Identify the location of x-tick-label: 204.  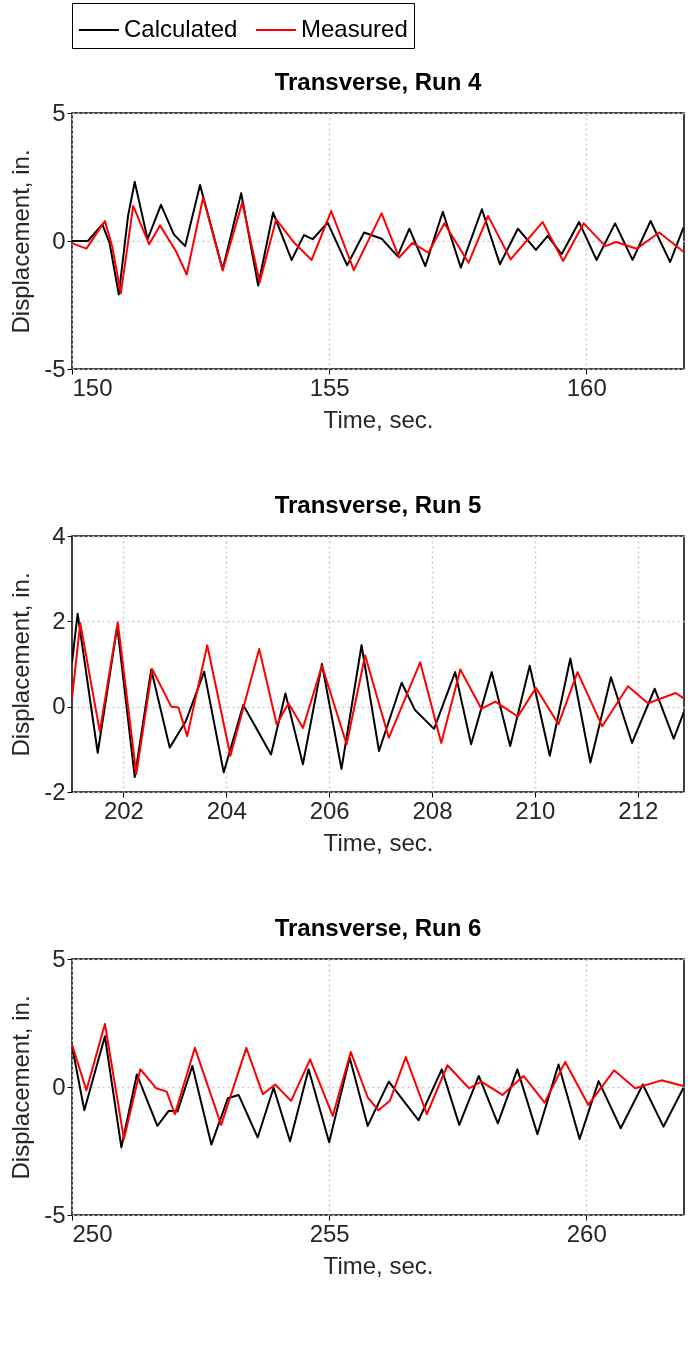
(226, 810).